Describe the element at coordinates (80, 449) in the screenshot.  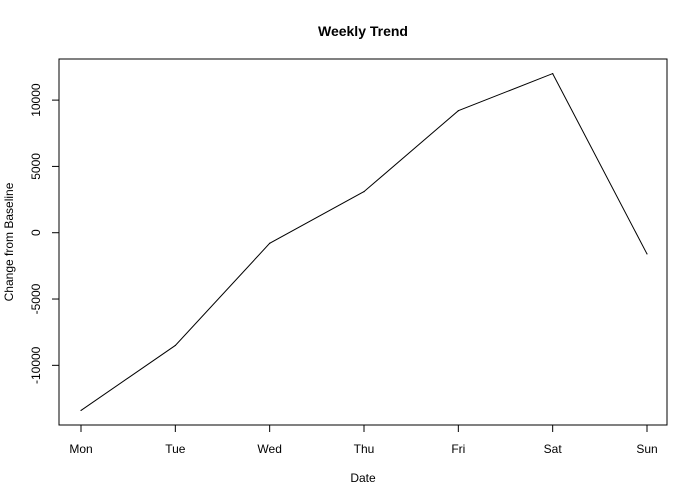
I see `x-tick-label-mon: Mon` at that location.